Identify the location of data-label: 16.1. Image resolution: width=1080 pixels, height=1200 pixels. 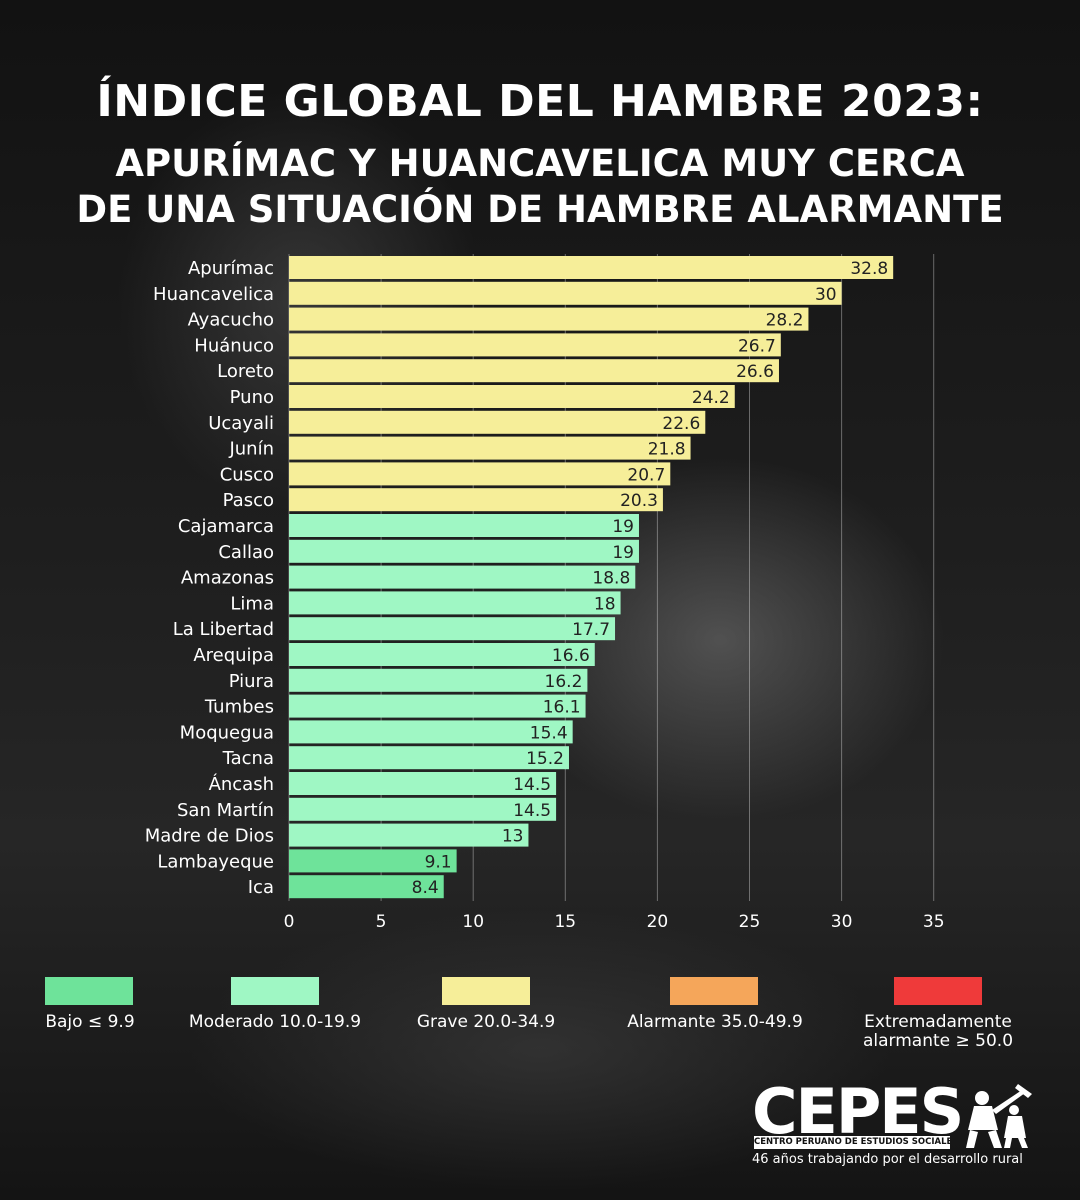
(562, 708).